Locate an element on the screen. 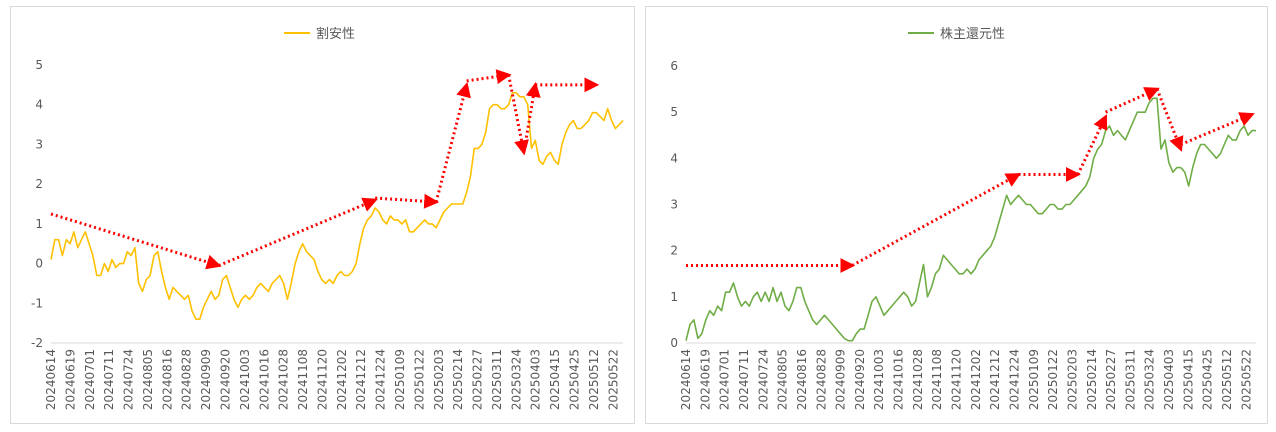 The width and height of the screenshot is (1276, 432). legend-label: 割安性 is located at coordinates (335, 34).